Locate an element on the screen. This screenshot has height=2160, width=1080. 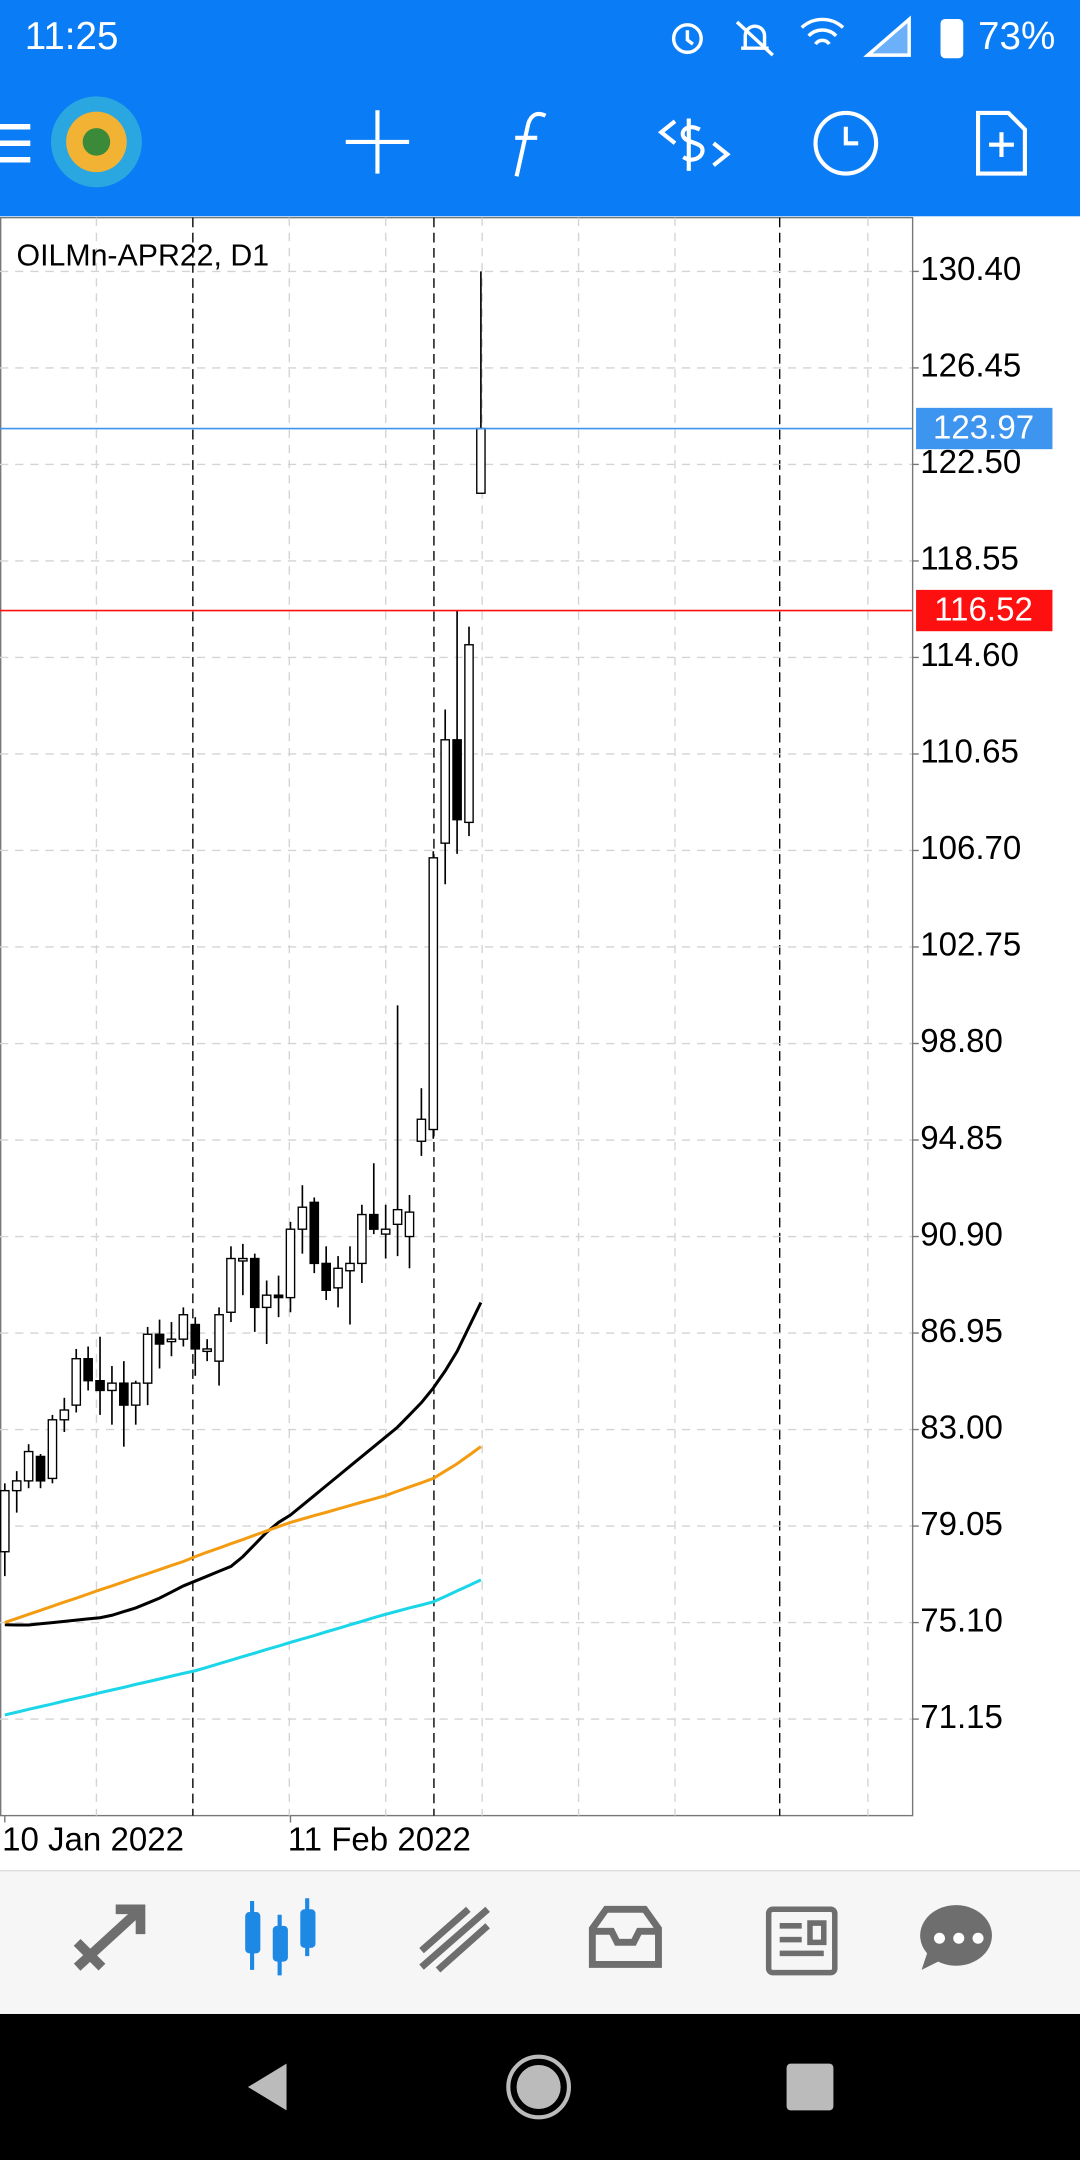
nav-back is located at coordinates (267, 2087).